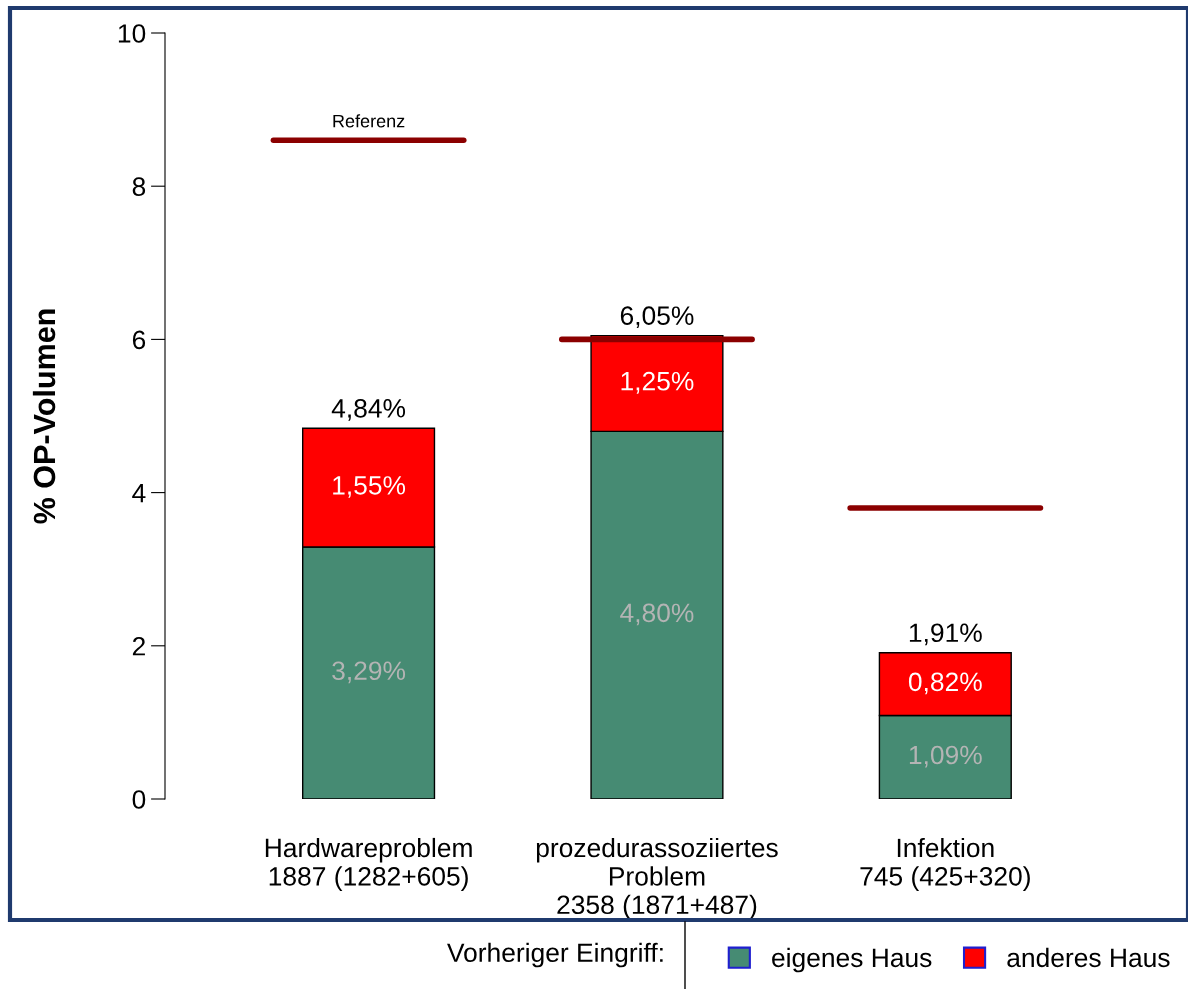 This screenshot has width=1188, height=989. Describe the element at coordinates (139, 340) in the screenshot. I see `y-tick-label: 6` at that location.